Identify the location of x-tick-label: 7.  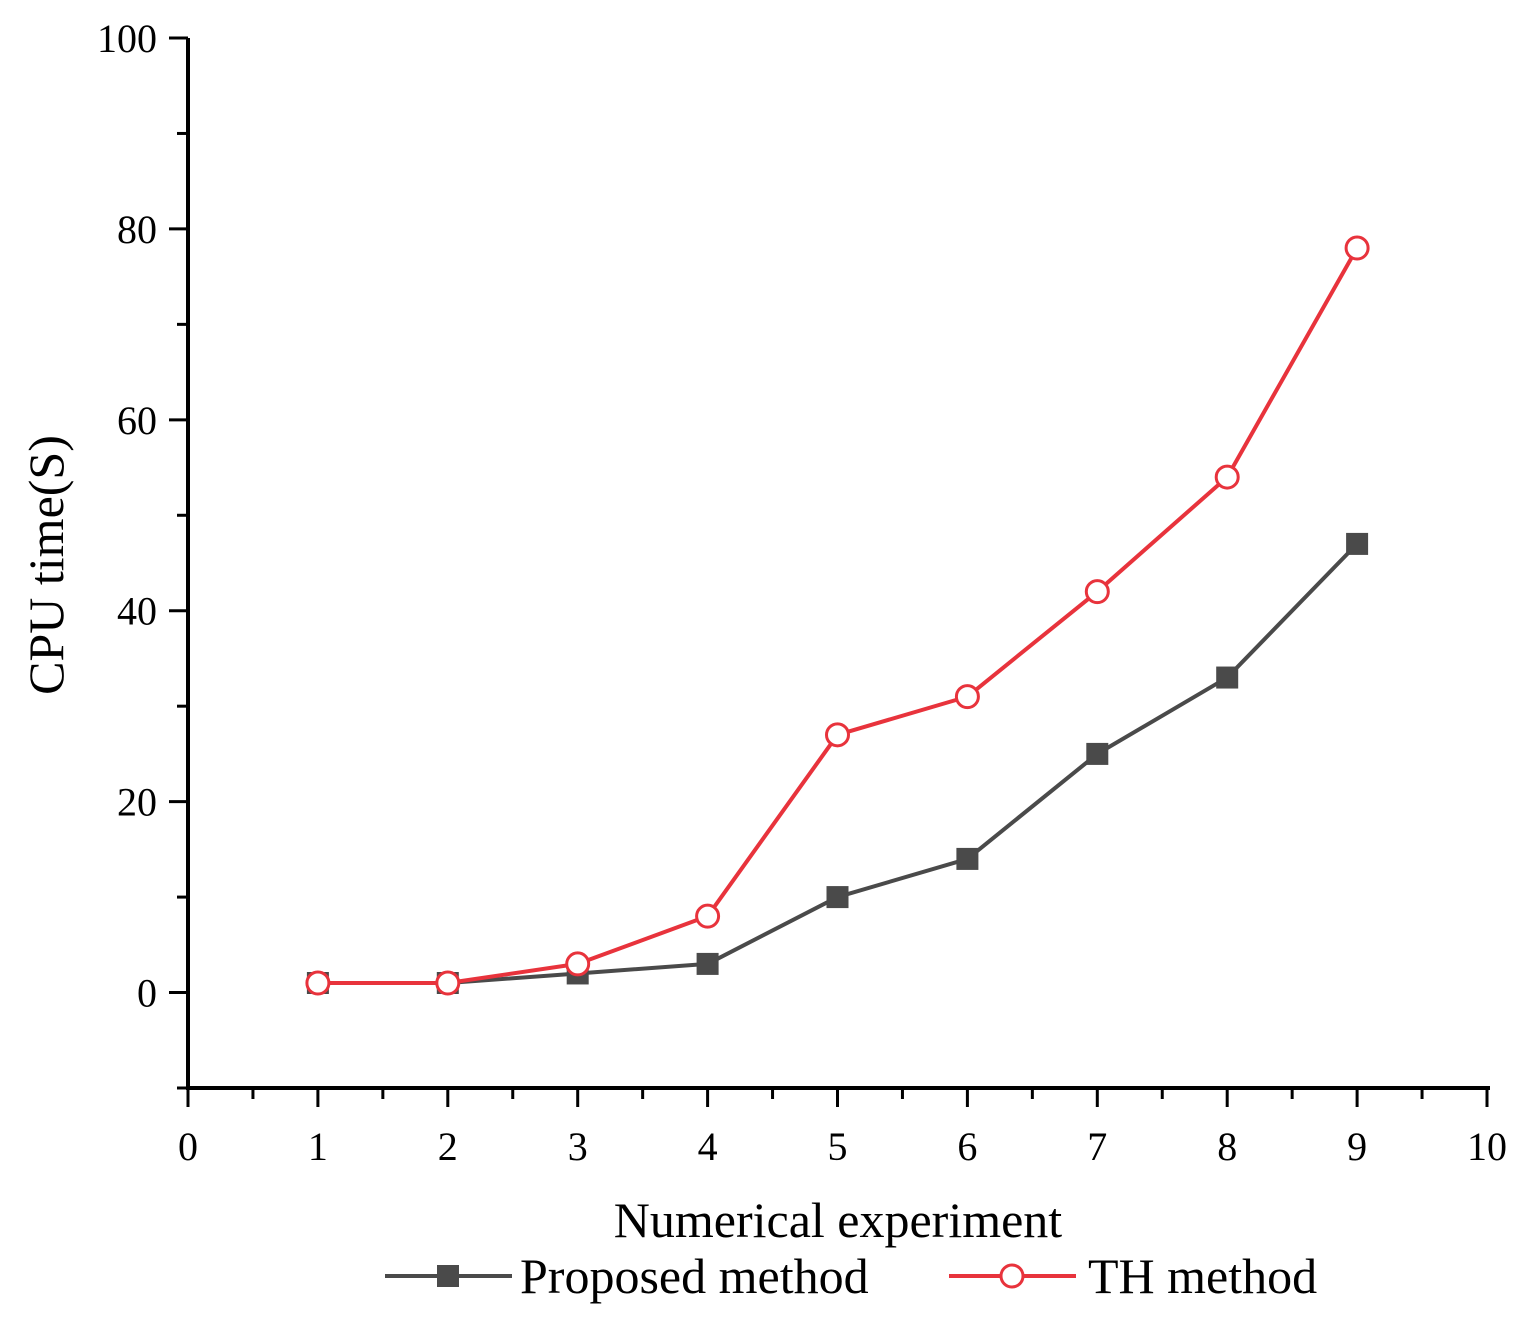
(1097, 1146).